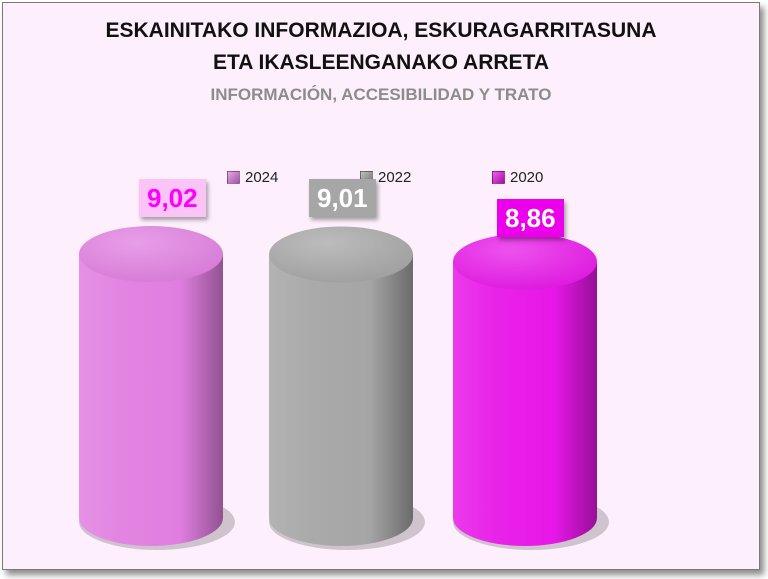  I want to click on legend-label: 2024, so click(262, 177).